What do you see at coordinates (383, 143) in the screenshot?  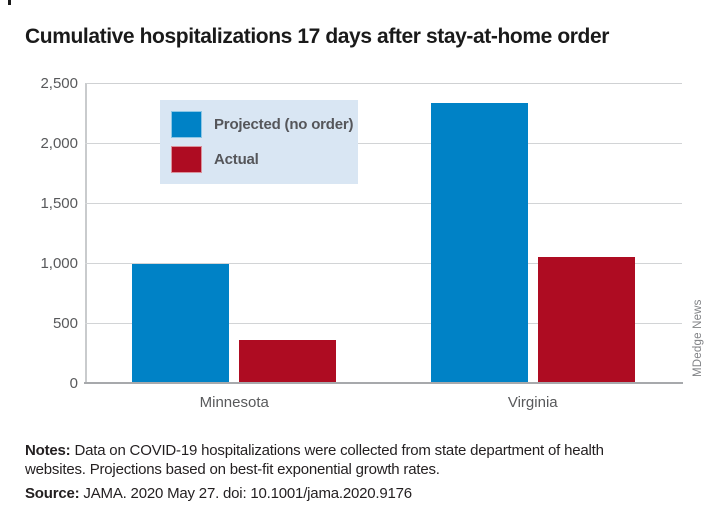 I see `gridline-2000` at bounding box center [383, 143].